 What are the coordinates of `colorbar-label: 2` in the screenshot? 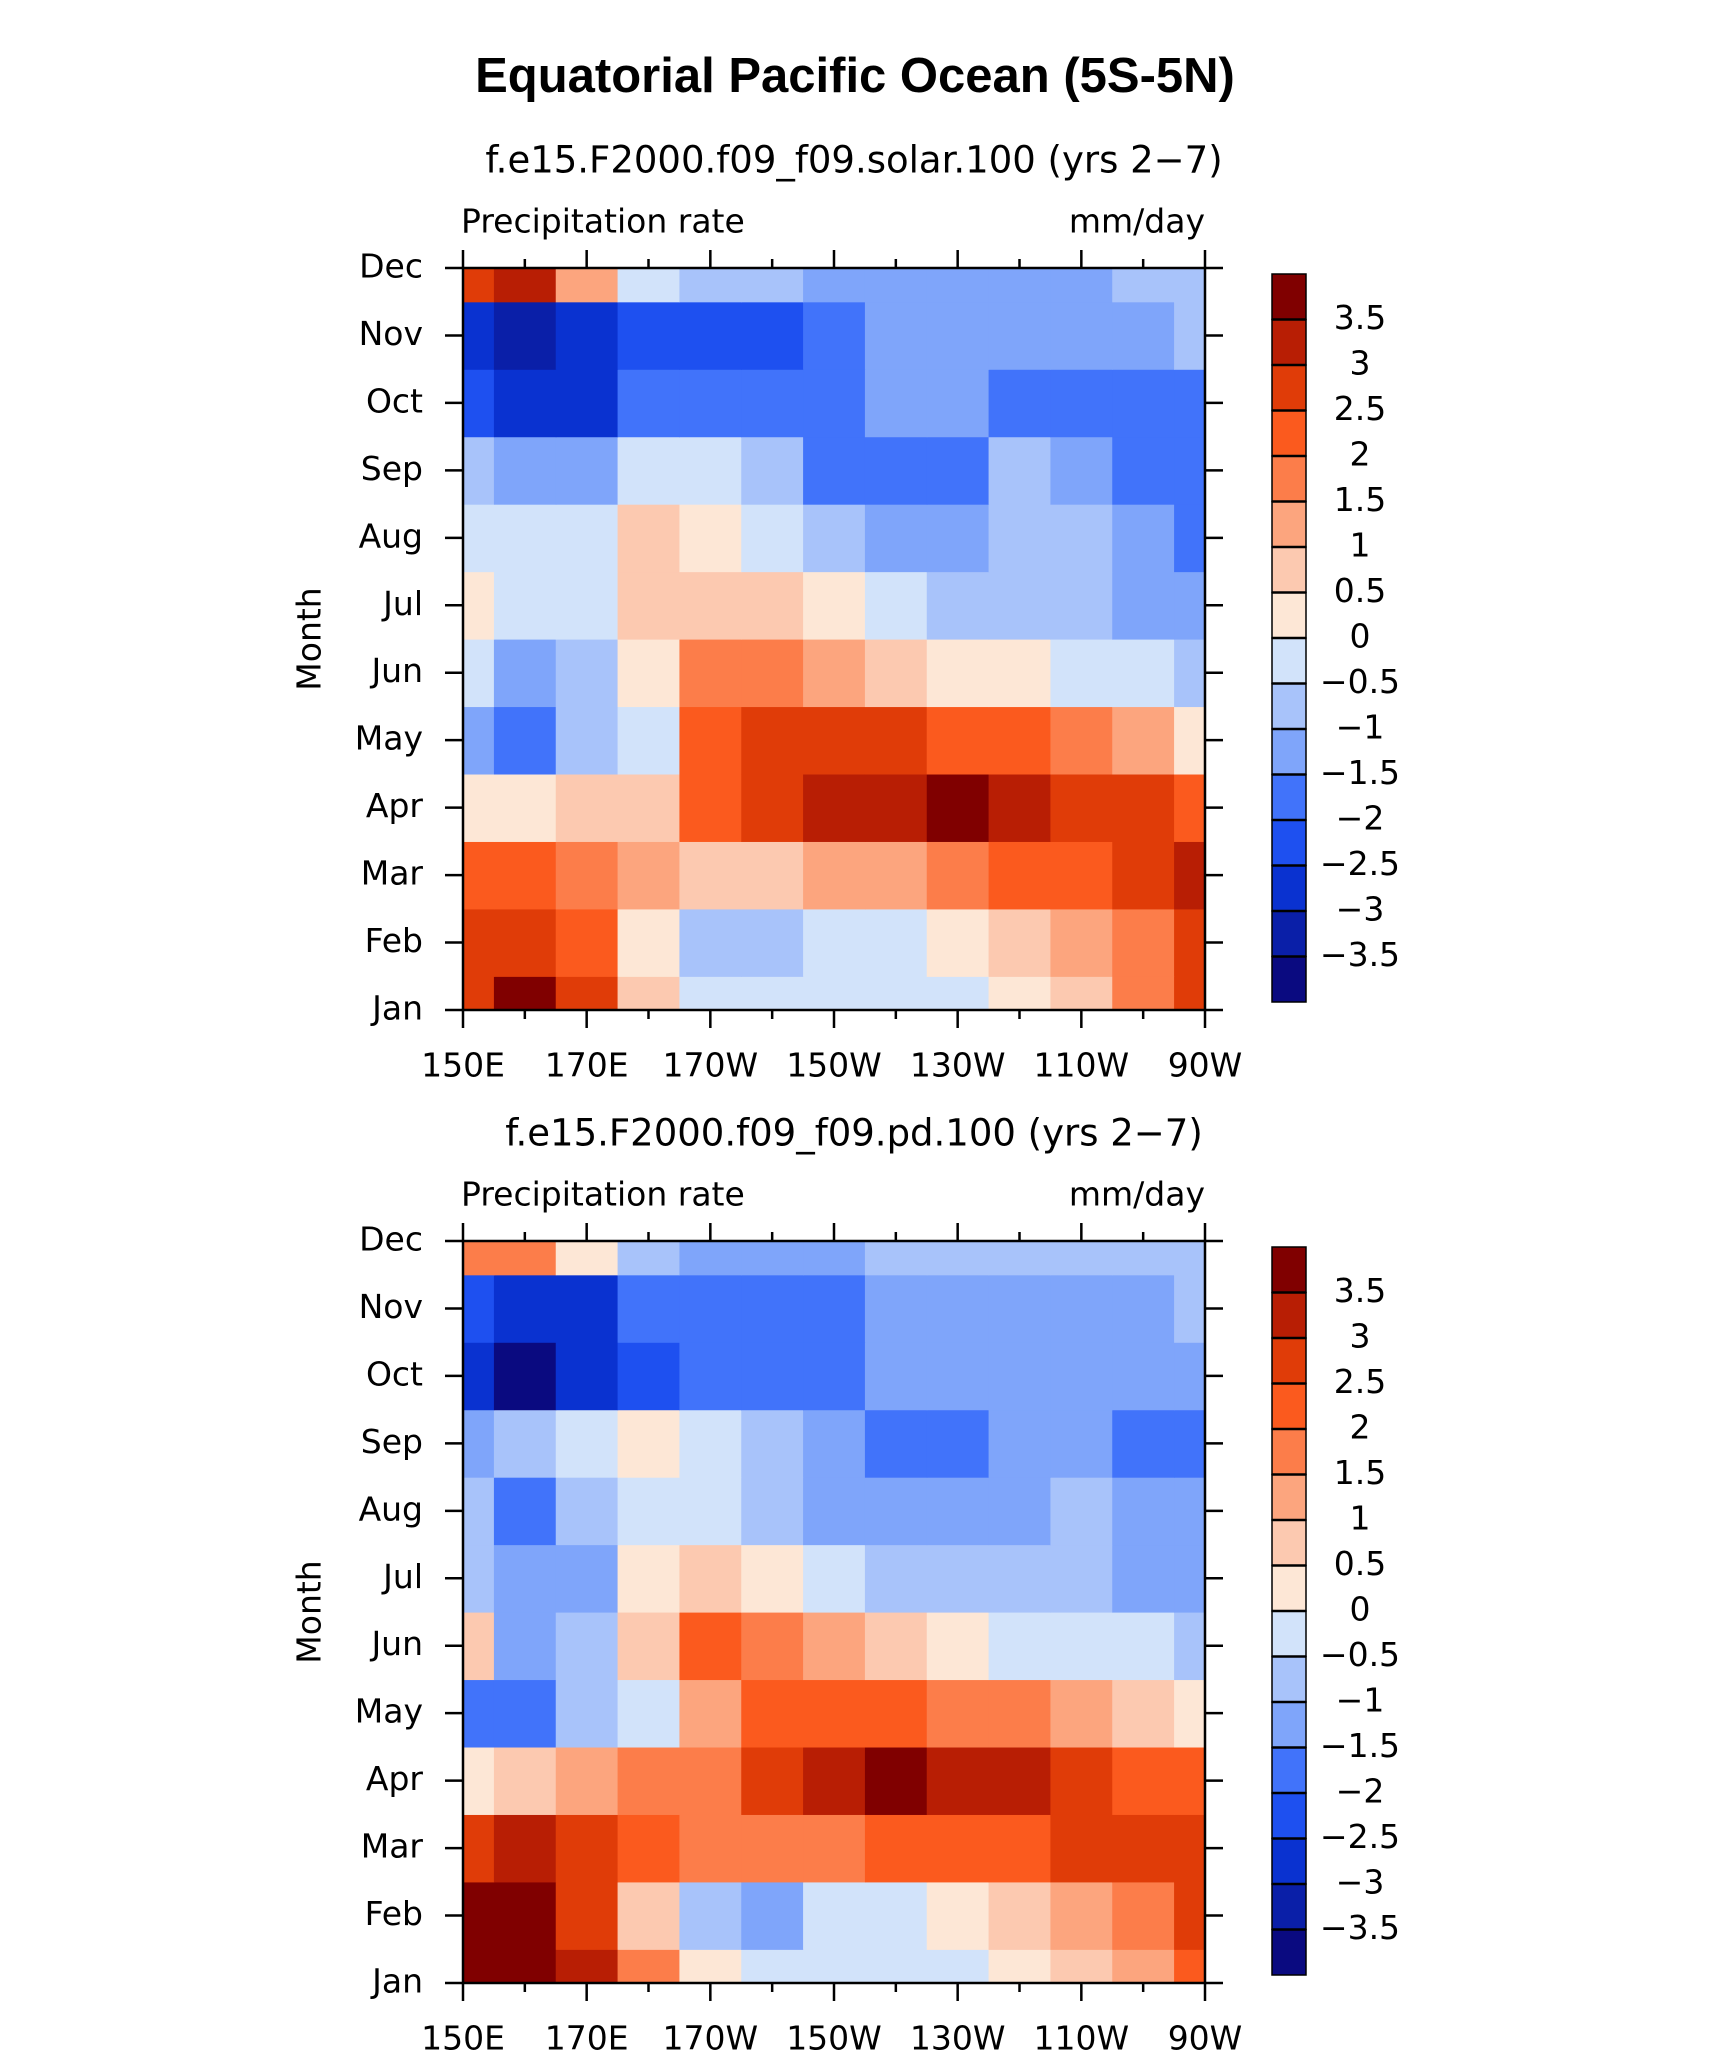 It's located at (1360, 454).